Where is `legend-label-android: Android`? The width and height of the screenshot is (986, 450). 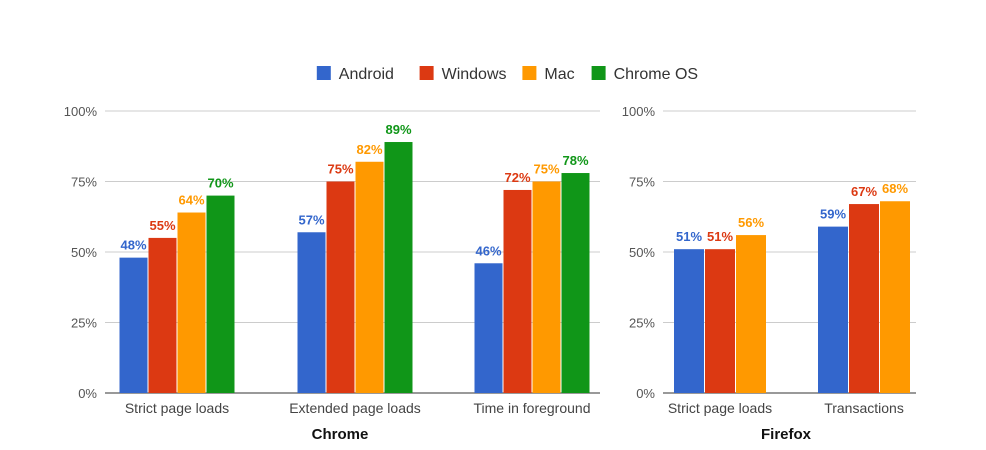
legend-label-android: Android is located at coordinates (366, 74).